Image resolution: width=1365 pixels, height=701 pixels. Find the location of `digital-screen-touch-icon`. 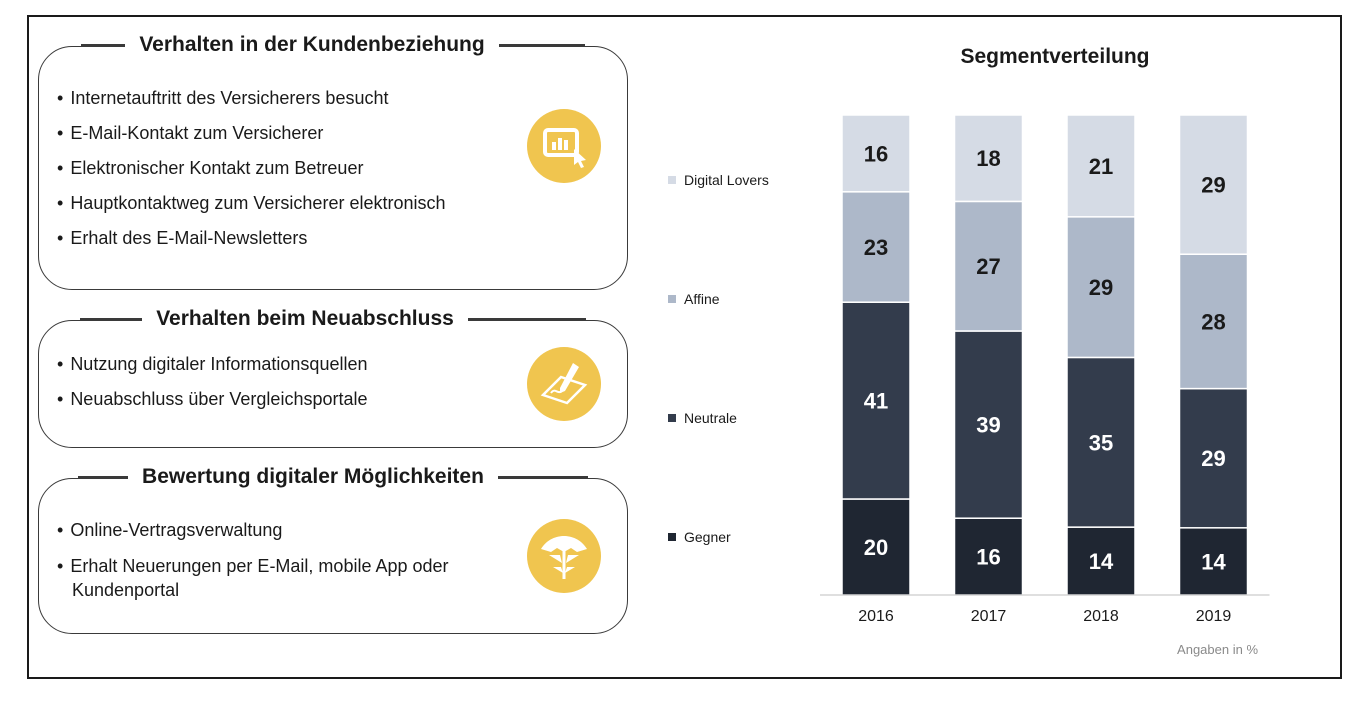

digital-screen-touch-icon is located at coordinates (564, 146).